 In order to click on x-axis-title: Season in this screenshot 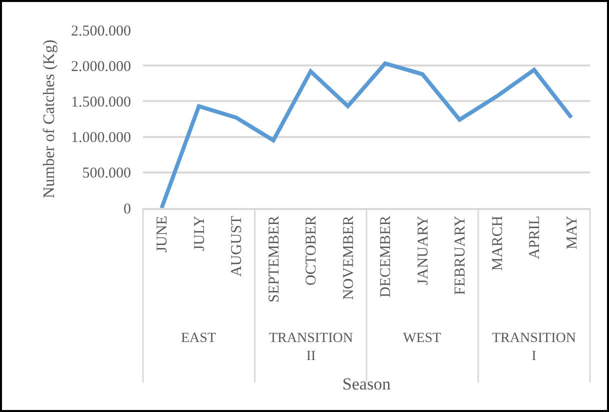, I will do `click(367, 384)`.